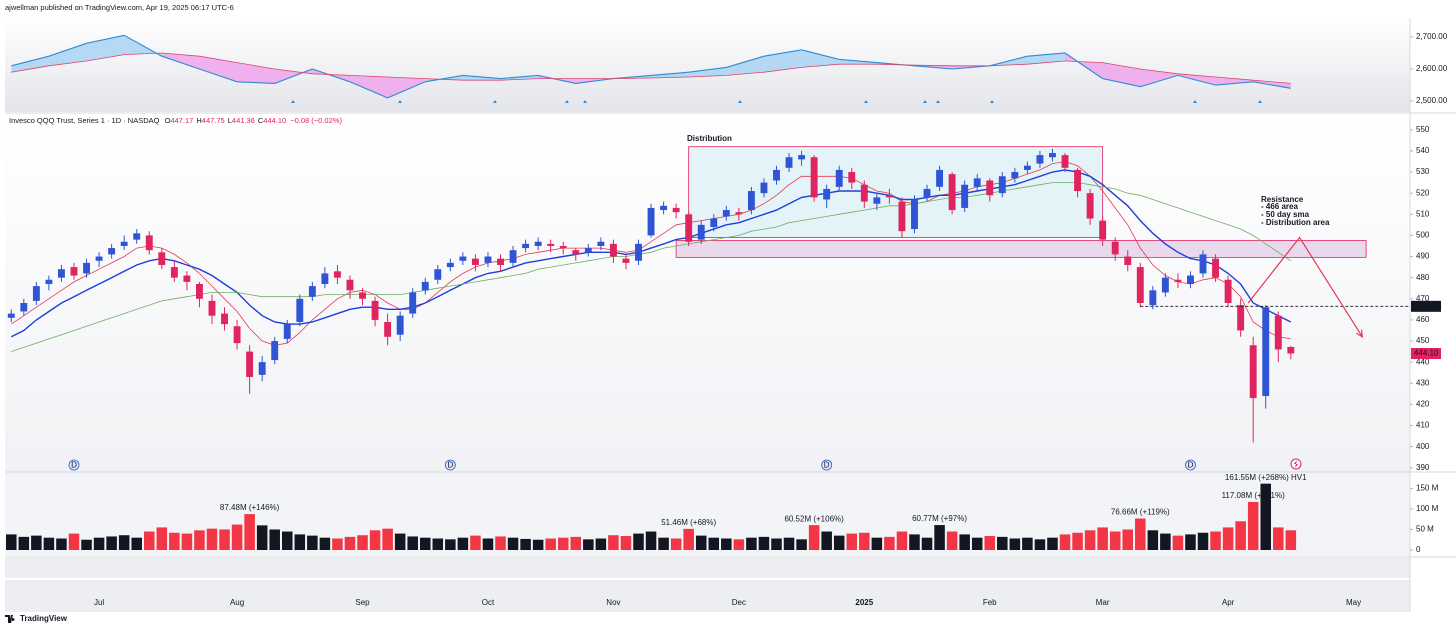 Image resolution: width=1456 pixels, height=629 pixels. Describe the element at coordinates (939, 518) in the screenshot. I see `volume-label: 60.77M (+97%)` at that location.